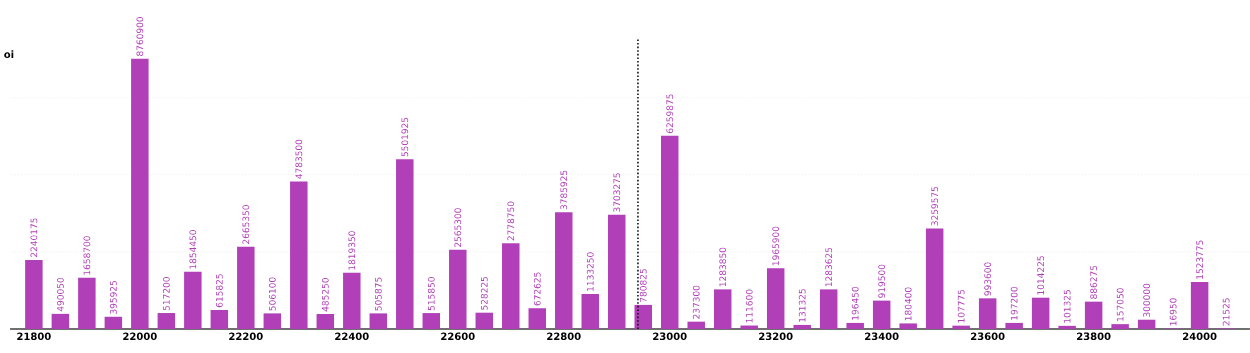 The width and height of the screenshot is (1250, 353). What do you see at coordinates (749, 306) in the screenshot?
I see `data-label: 111600` at bounding box center [749, 306].